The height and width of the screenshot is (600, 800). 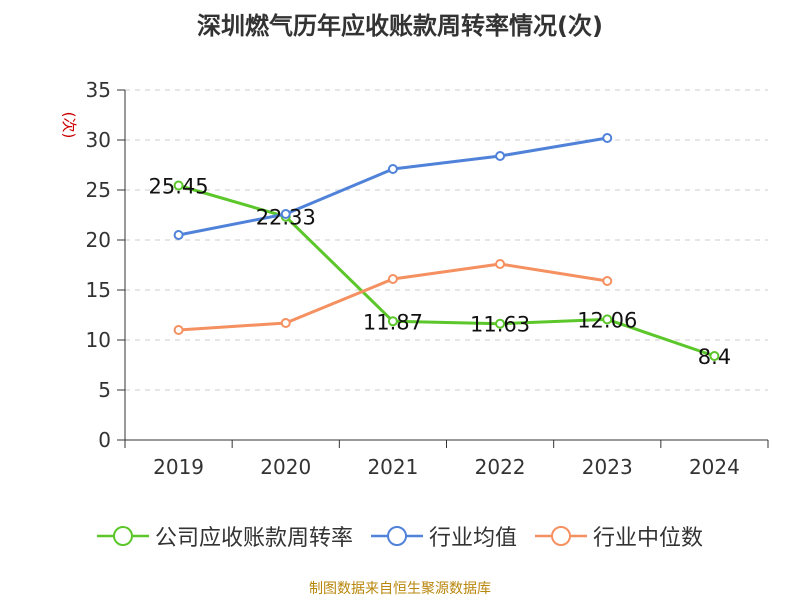 I want to click on x-tick-label: 2023, so click(x=607, y=467).